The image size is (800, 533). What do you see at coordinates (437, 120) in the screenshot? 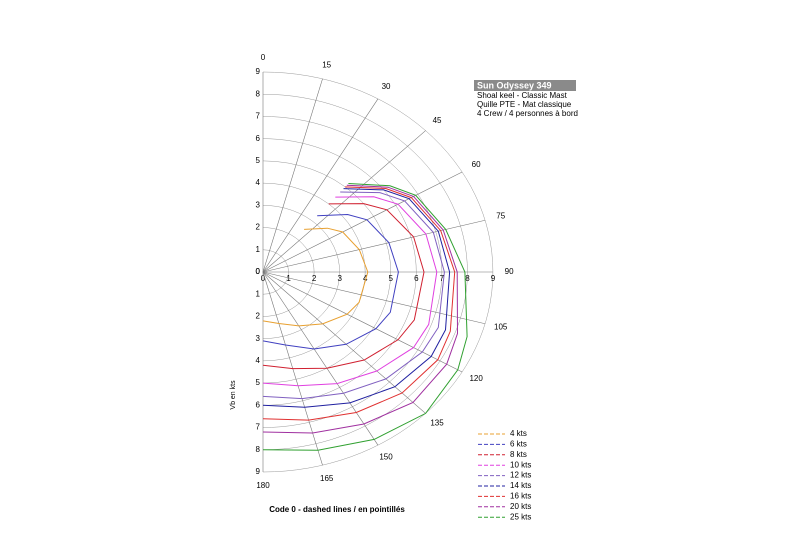
I see `angle-tick-label: 45` at bounding box center [437, 120].